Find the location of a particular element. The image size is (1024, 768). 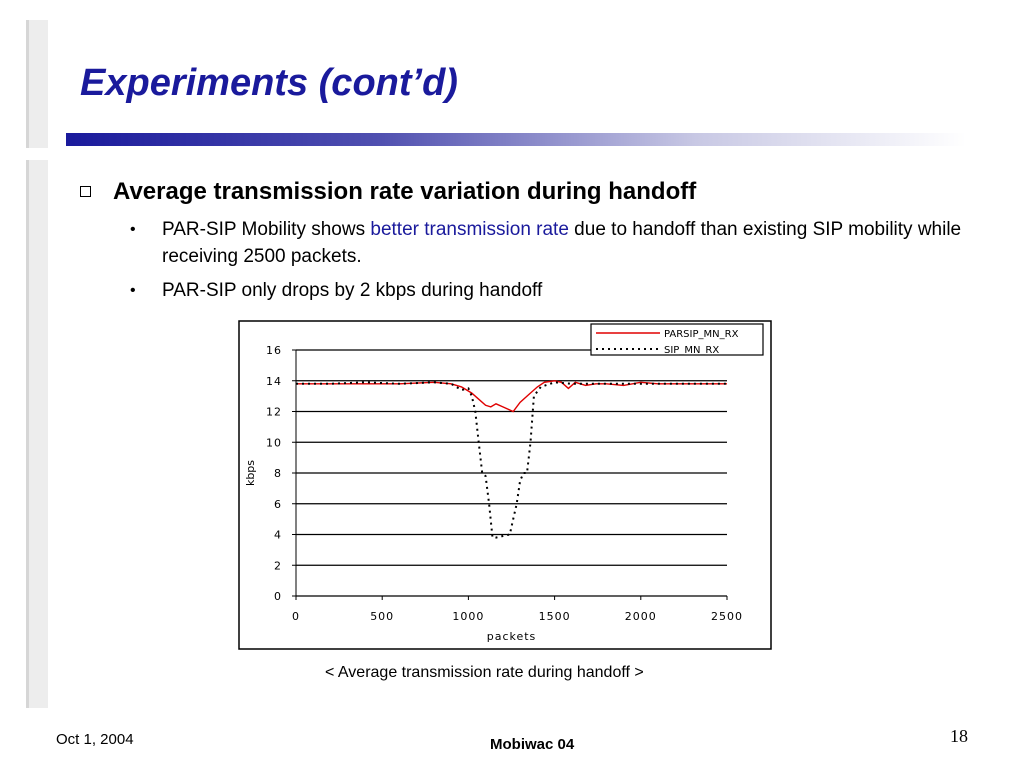

decorative-bar-left is located at coordinates (37, 434).